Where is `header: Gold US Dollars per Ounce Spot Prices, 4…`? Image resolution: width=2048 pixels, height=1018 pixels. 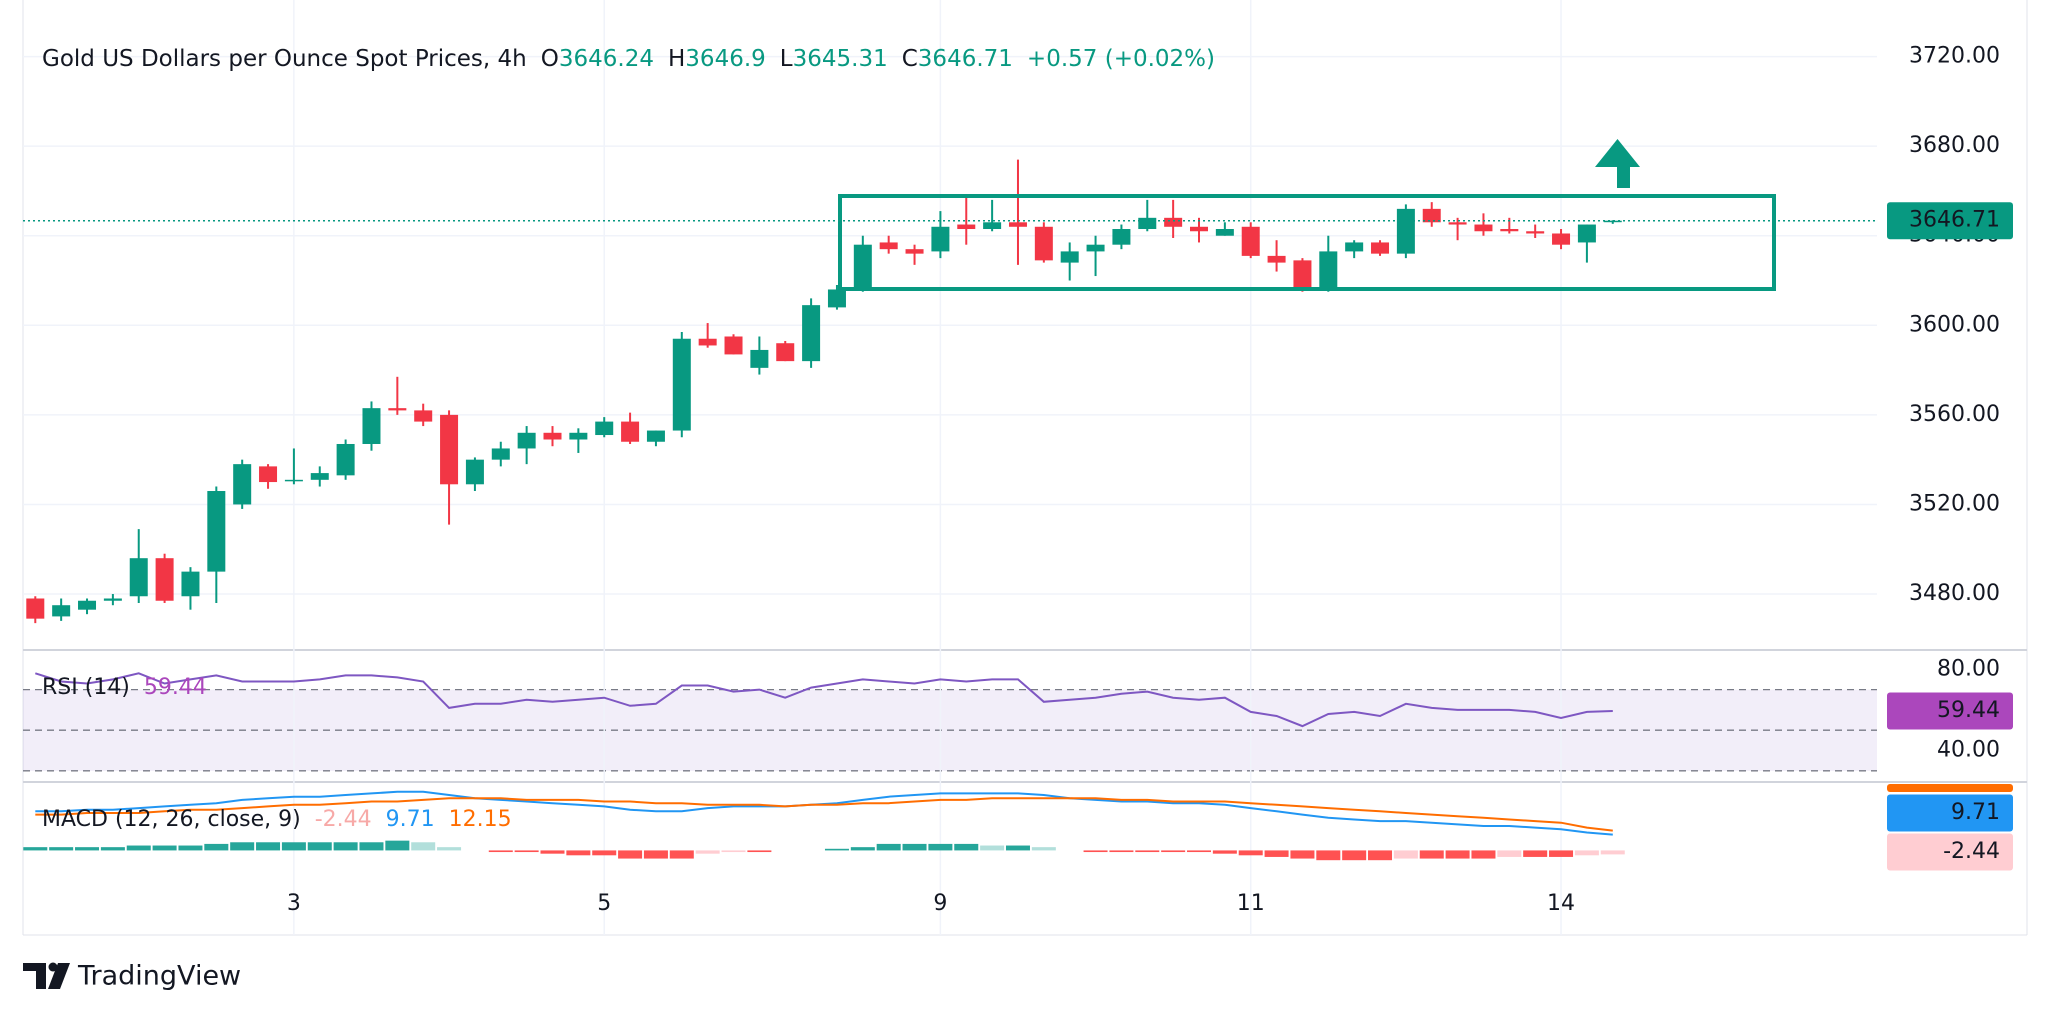 header: Gold US Dollars per Ounce Spot Prices, 4… is located at coordinates (628, 59).